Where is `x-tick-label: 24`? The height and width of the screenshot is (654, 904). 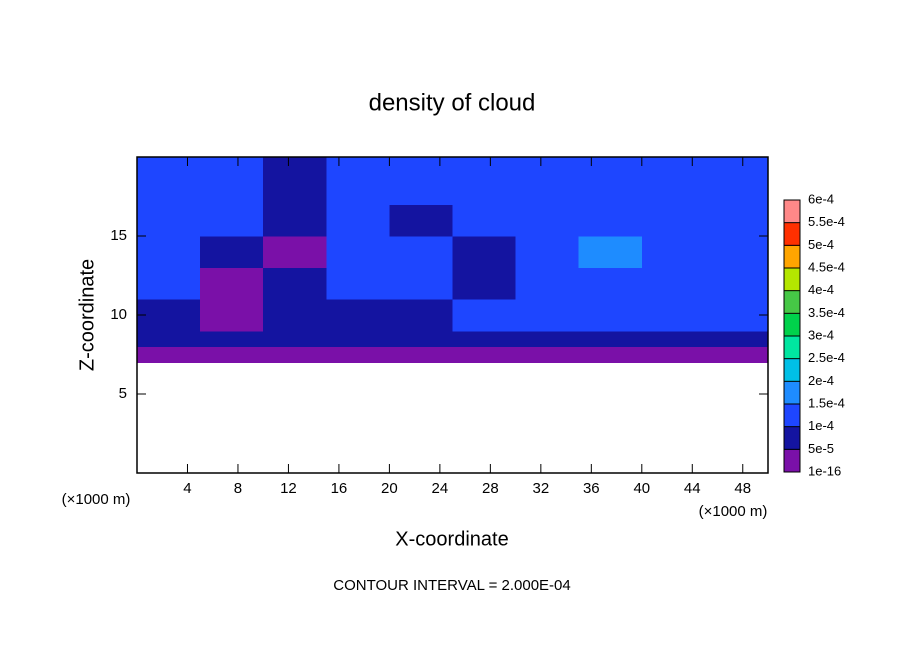
x-tick-label: 24 is located at coordinates (440, 488).